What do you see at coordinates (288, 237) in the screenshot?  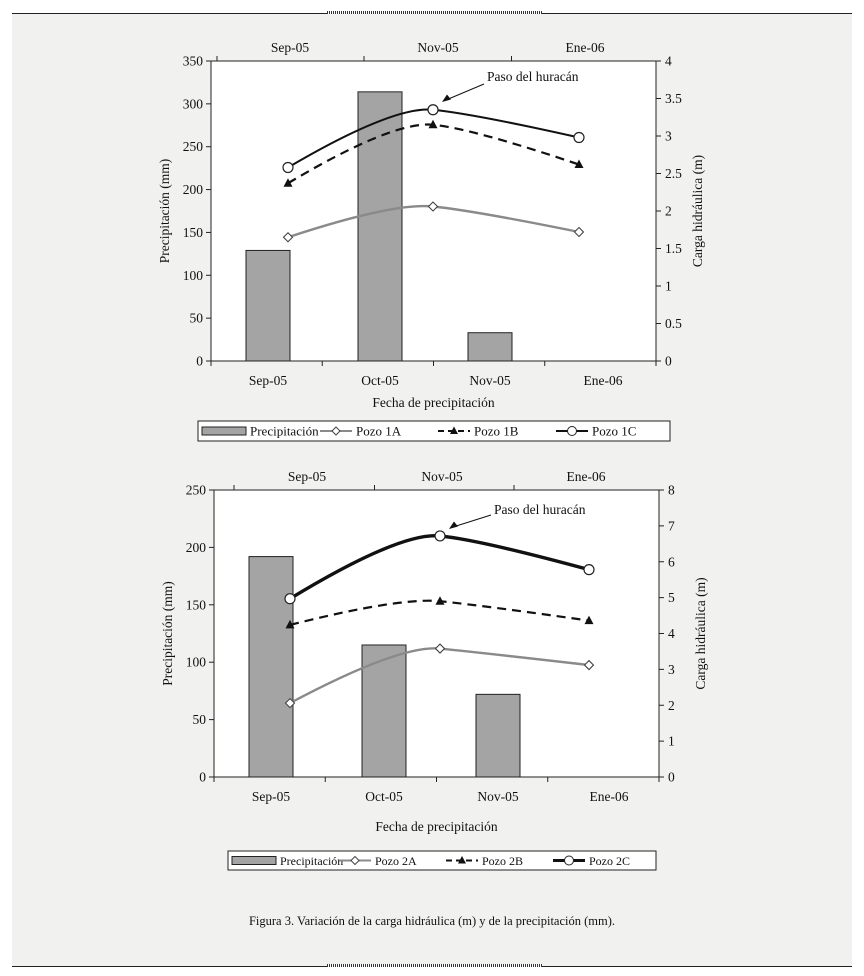 I see `point-Pozo 1A-Sep-05` at bounding box center [288, 237].